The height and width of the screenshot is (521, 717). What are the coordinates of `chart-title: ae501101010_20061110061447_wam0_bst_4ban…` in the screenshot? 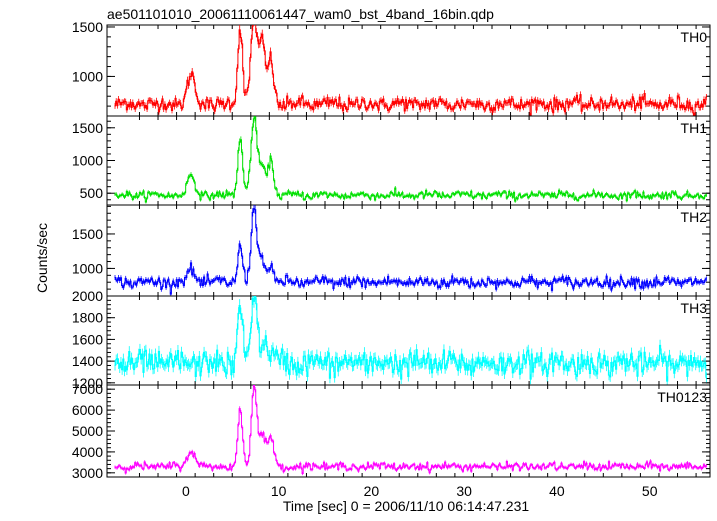 It's located at (300, 14).